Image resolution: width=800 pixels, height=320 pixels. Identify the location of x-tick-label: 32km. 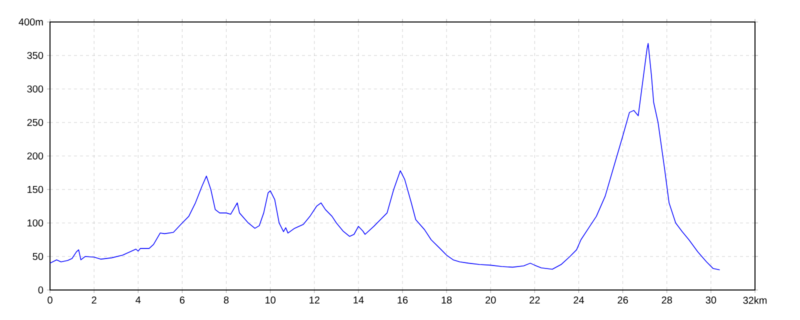
(755, 300).